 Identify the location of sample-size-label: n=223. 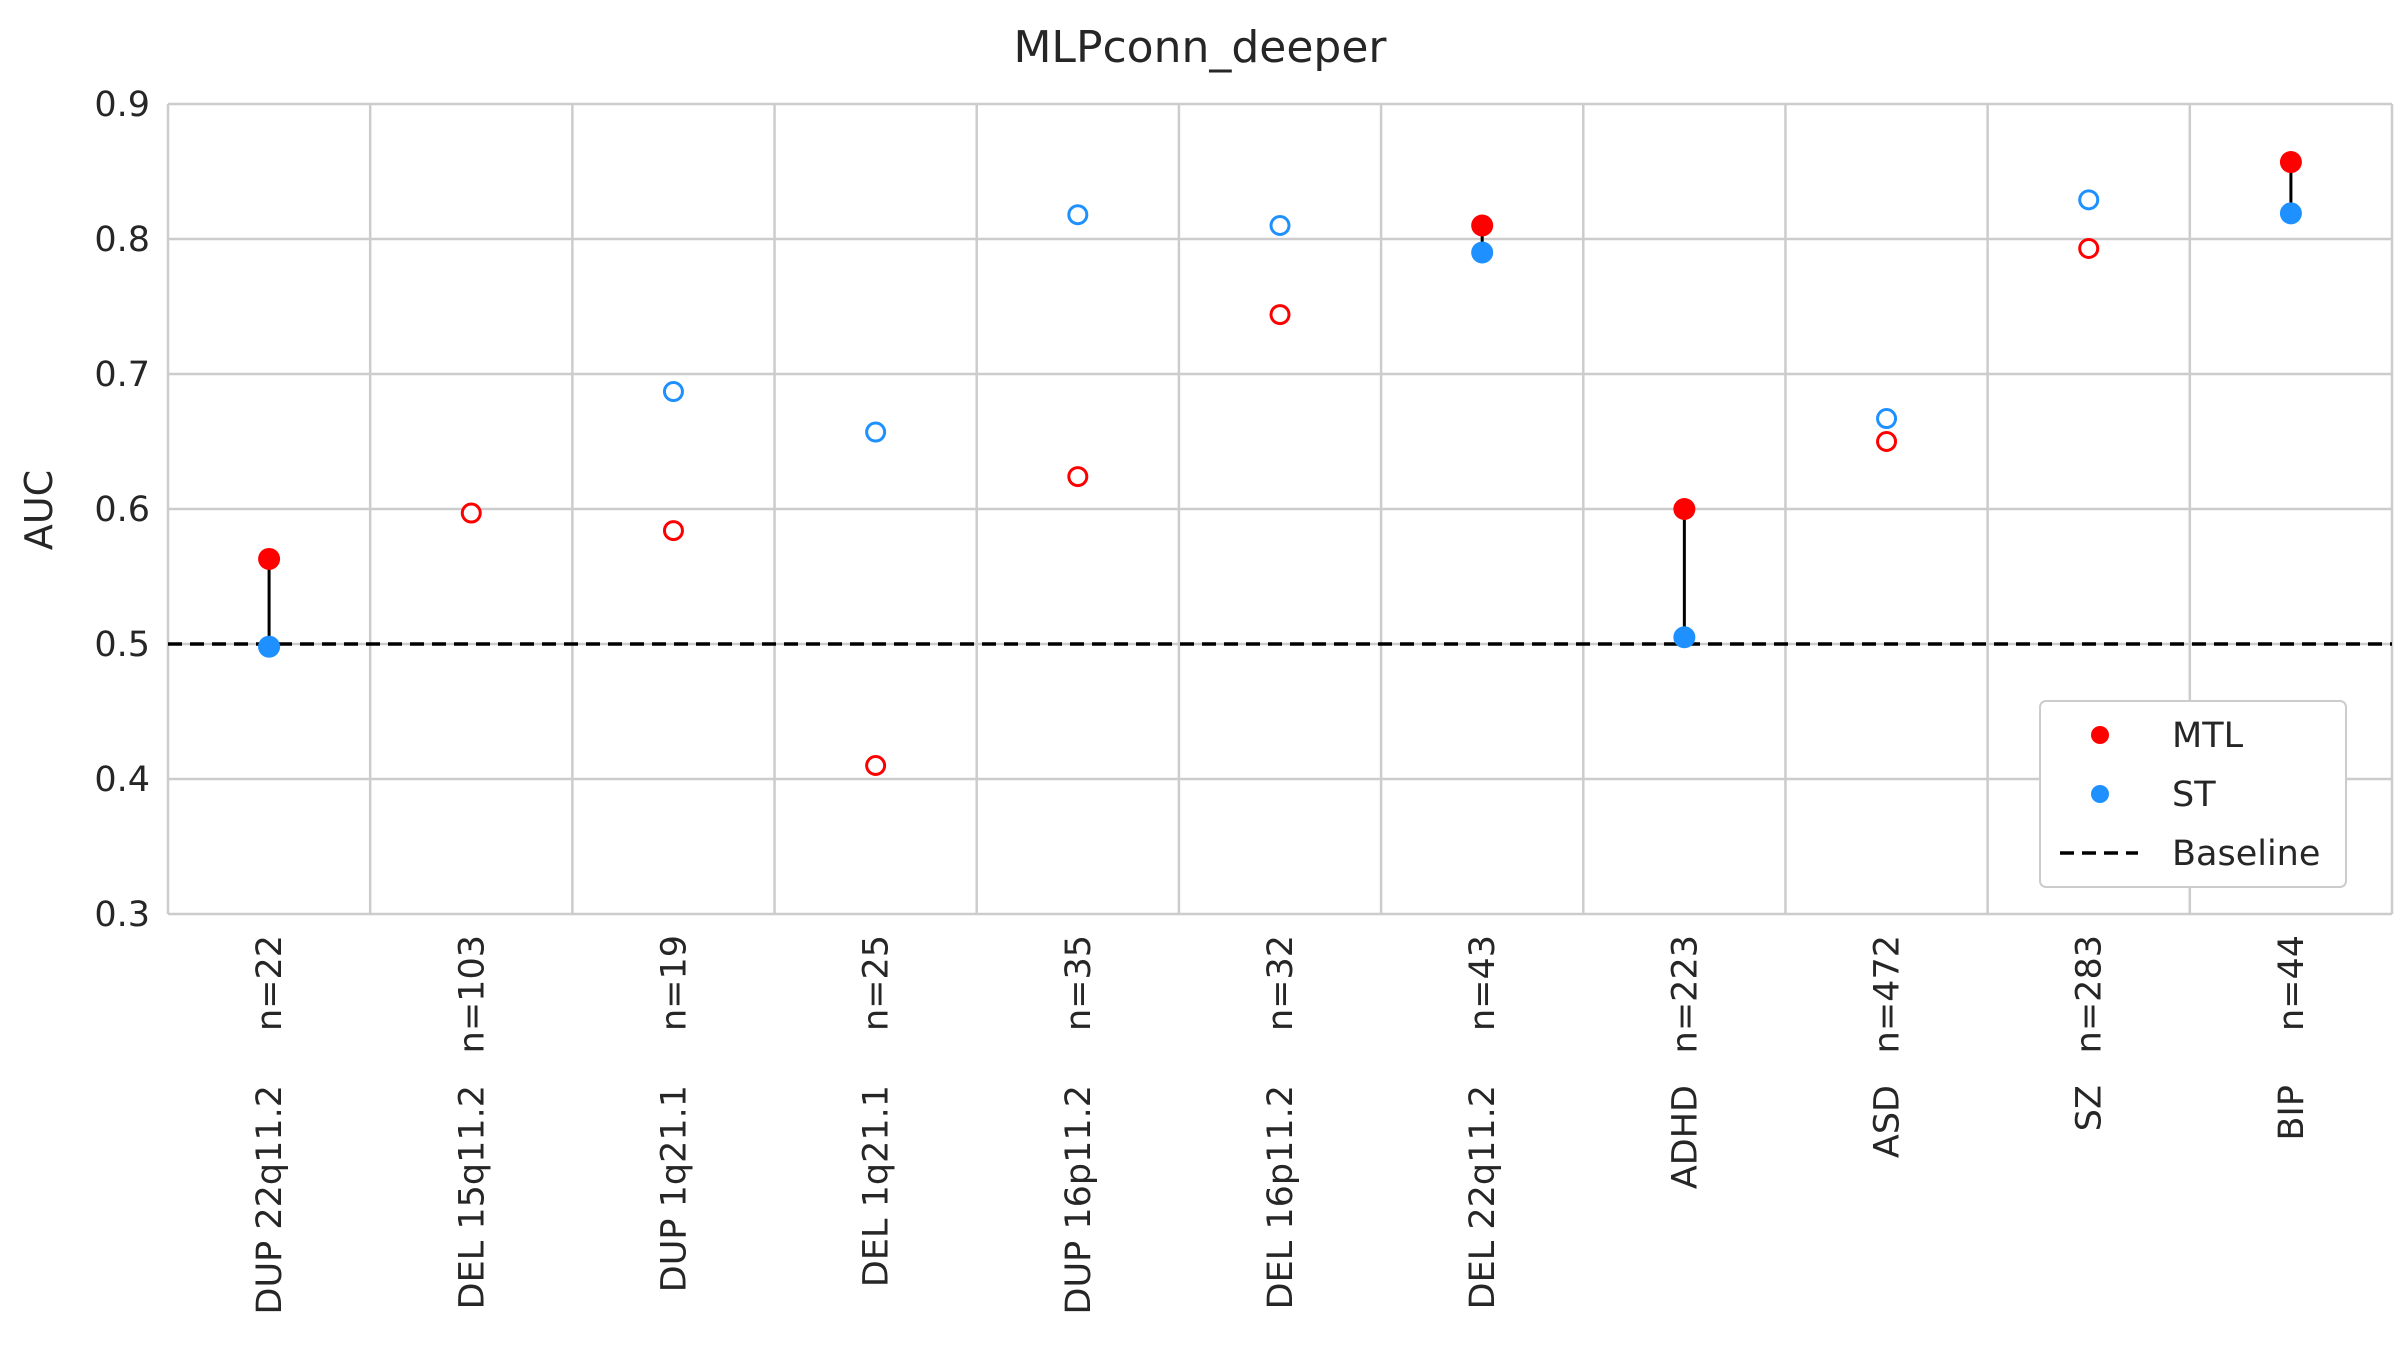
(1685, 994).